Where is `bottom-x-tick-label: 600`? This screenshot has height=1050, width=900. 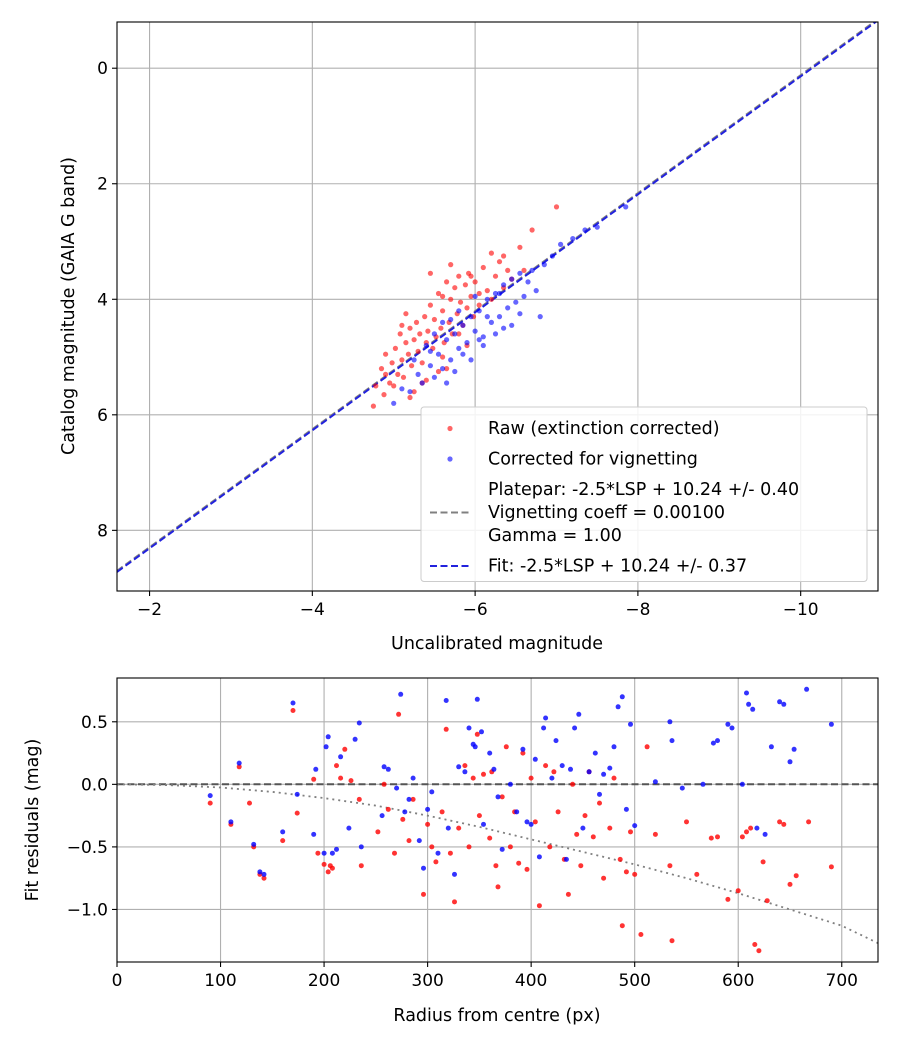 bottom-x-tick-label: 600 is located at coordinates (738, 981).